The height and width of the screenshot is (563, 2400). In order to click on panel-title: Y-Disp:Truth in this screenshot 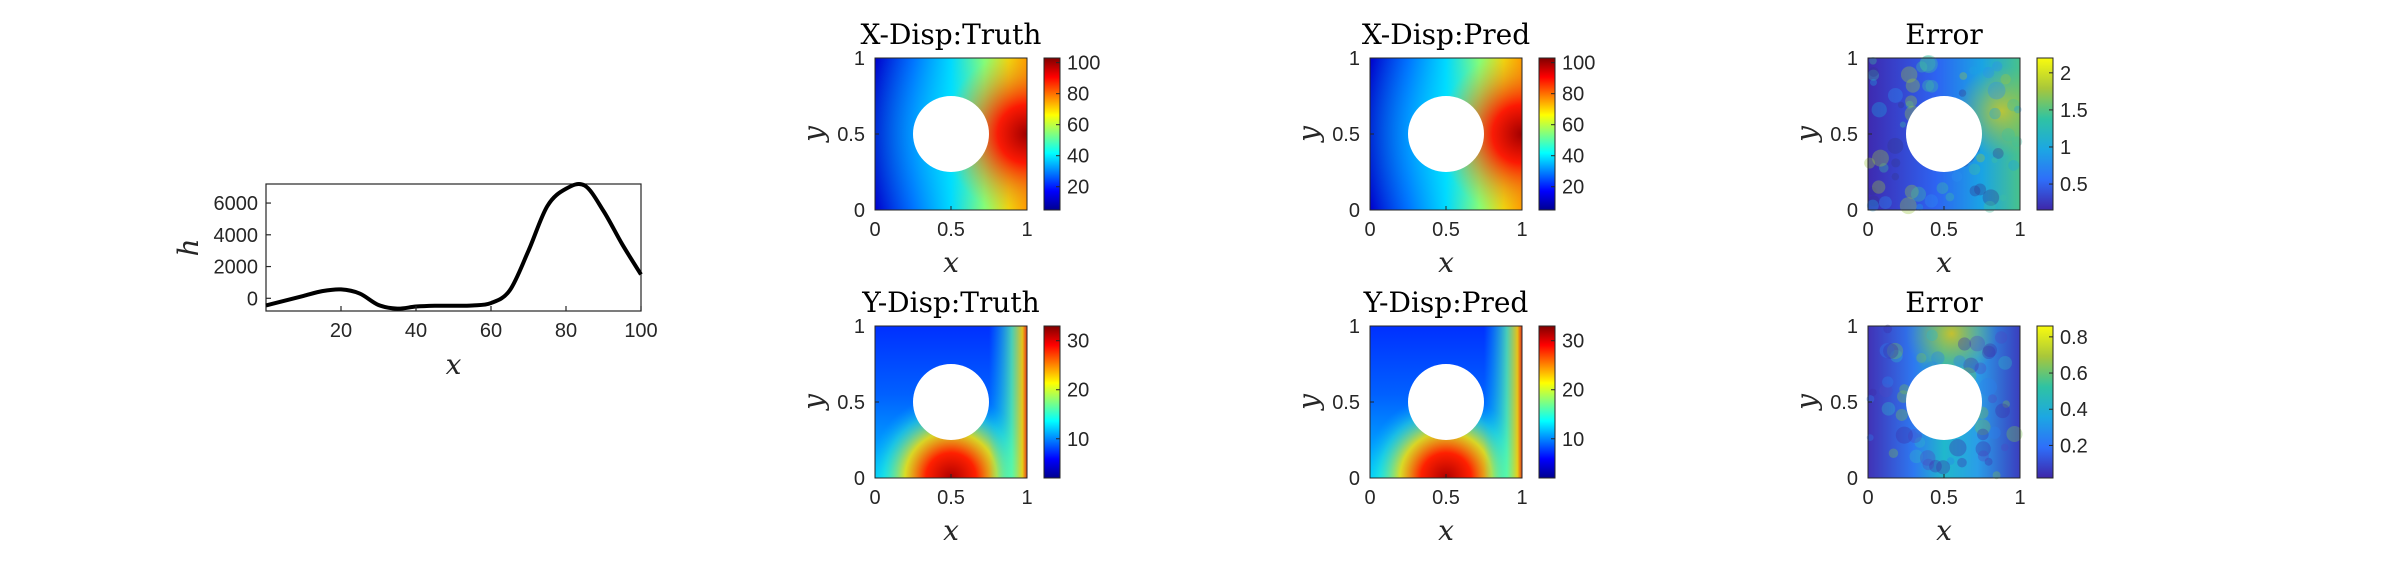, I will do `click(950, 302)`.